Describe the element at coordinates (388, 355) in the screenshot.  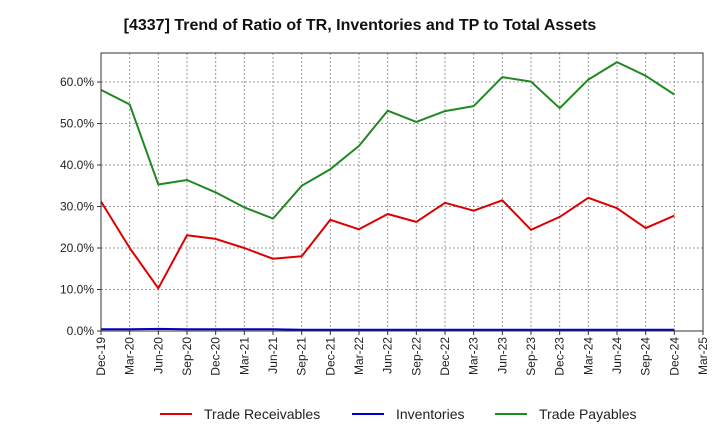
I see `x-tick-label: Jun-22` at that location.